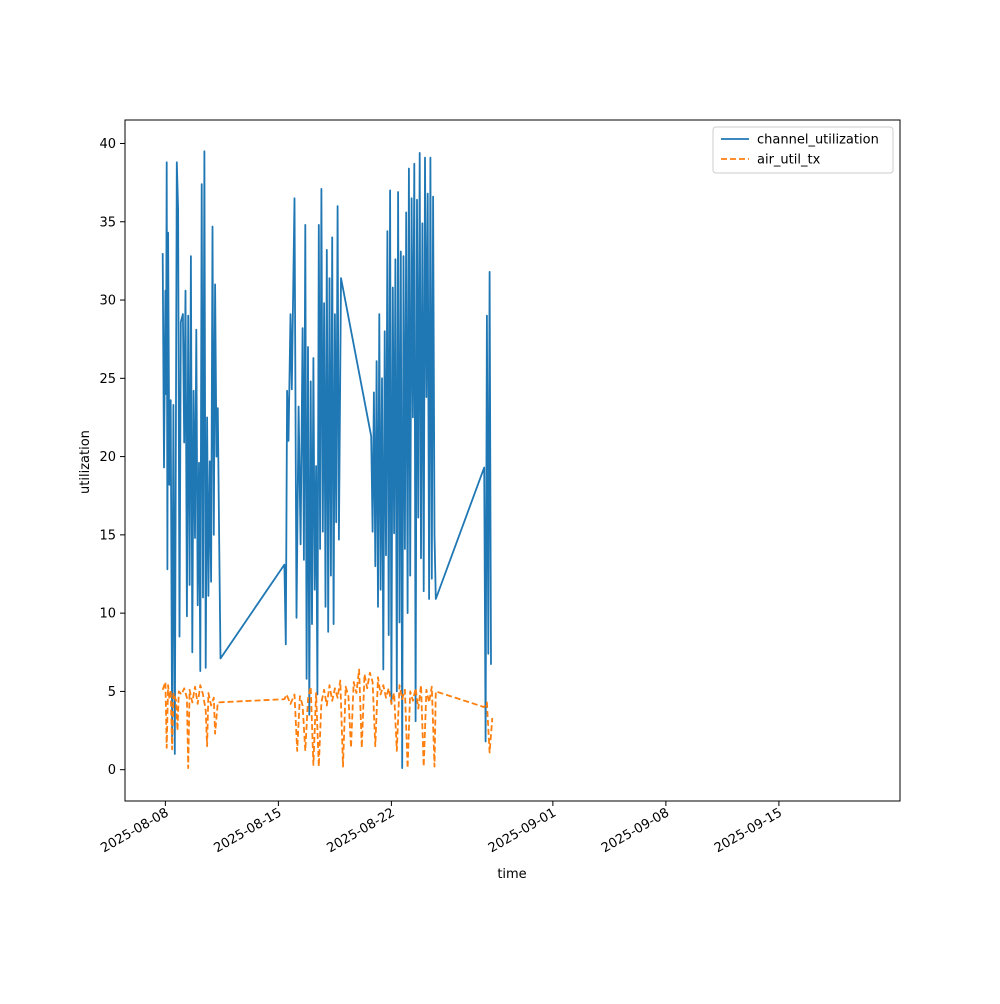 This screenshot has height=1004, width=1000. I want to click on legend-box, so click(803, 150).